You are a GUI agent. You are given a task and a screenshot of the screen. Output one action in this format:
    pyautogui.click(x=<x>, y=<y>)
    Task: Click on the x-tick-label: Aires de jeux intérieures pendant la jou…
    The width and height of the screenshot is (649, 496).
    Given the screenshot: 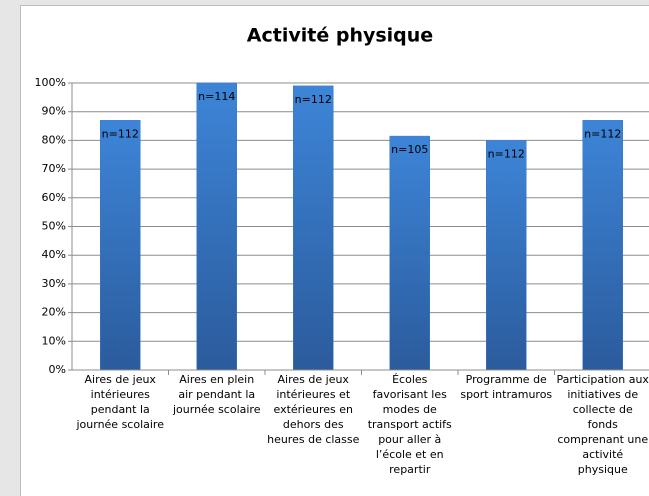 What is the action you would take?
    pyautogui.click(x=120, y=402)
    